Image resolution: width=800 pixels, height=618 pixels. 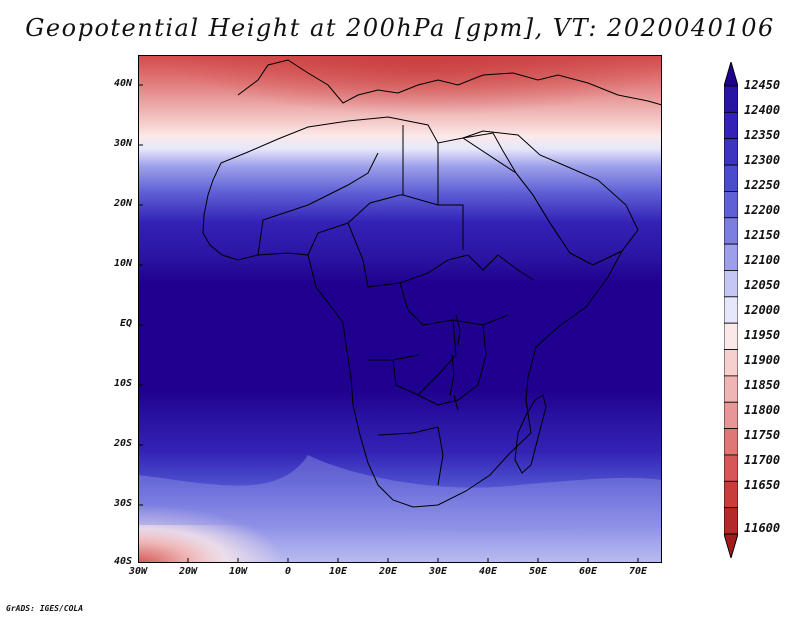 I want to click on europe-coastline, so click(x=449, y=82).